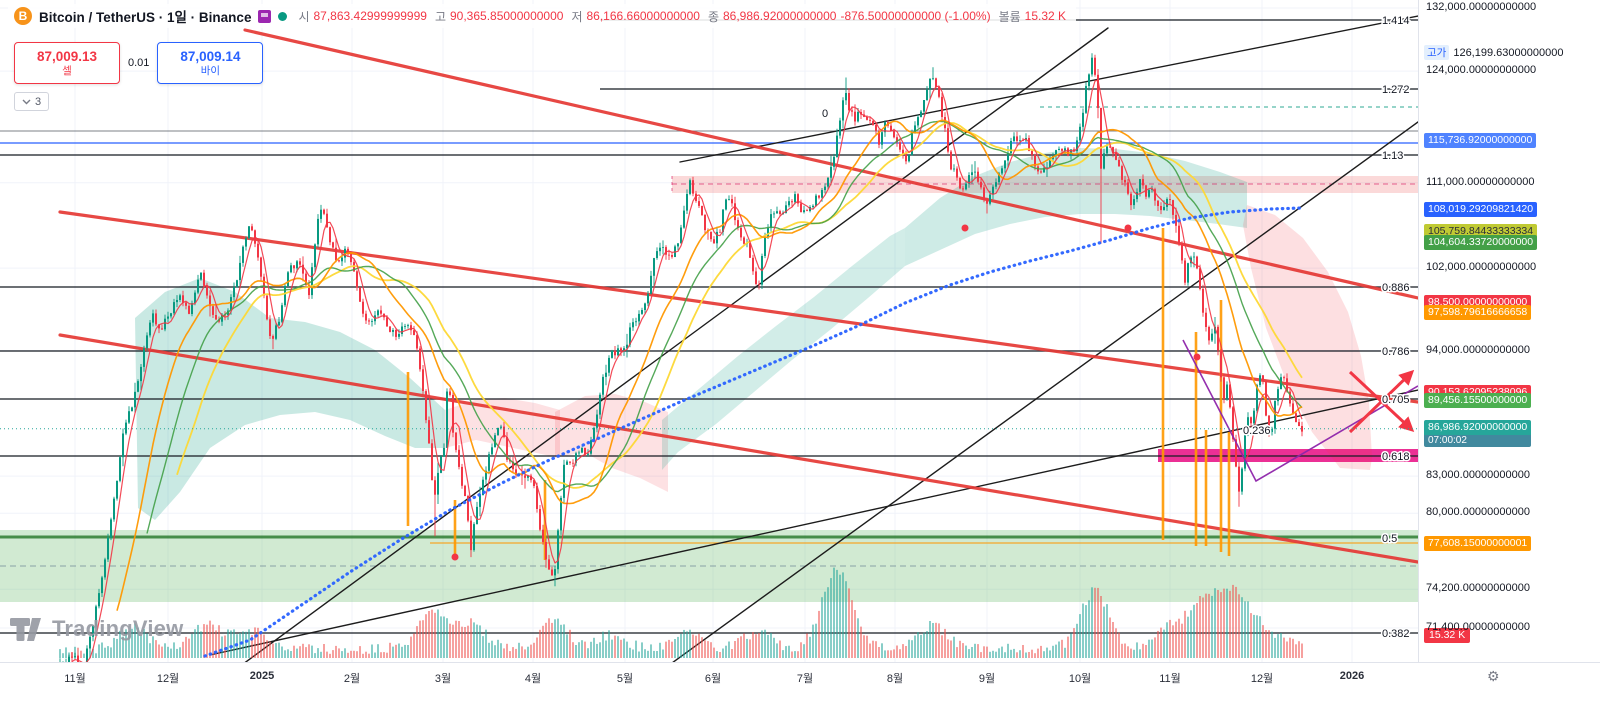 The width and height of the screenshot is (1600, 706). What do you see at coordinates (1447, 635) in the screenshot?
I see `volume-value-label: 15.32 K` at bounding box center [1447, 635].